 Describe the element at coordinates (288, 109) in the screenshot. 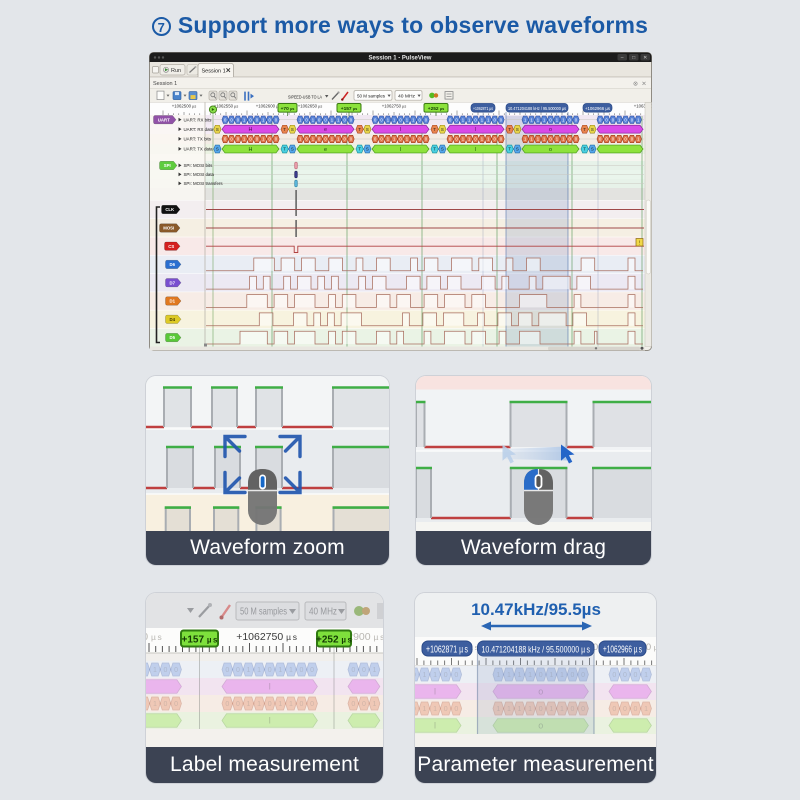

I see `svg-text: +70 µs` at that location.